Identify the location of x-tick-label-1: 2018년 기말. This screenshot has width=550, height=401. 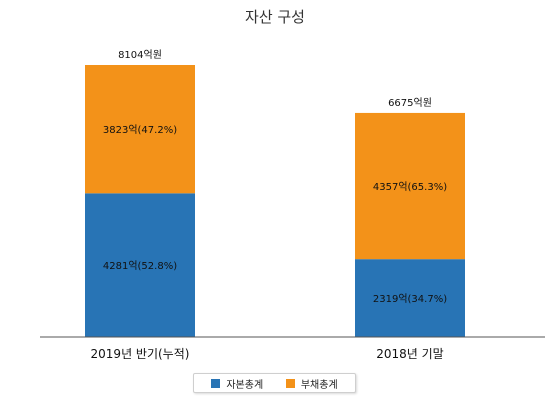
(409, 354).